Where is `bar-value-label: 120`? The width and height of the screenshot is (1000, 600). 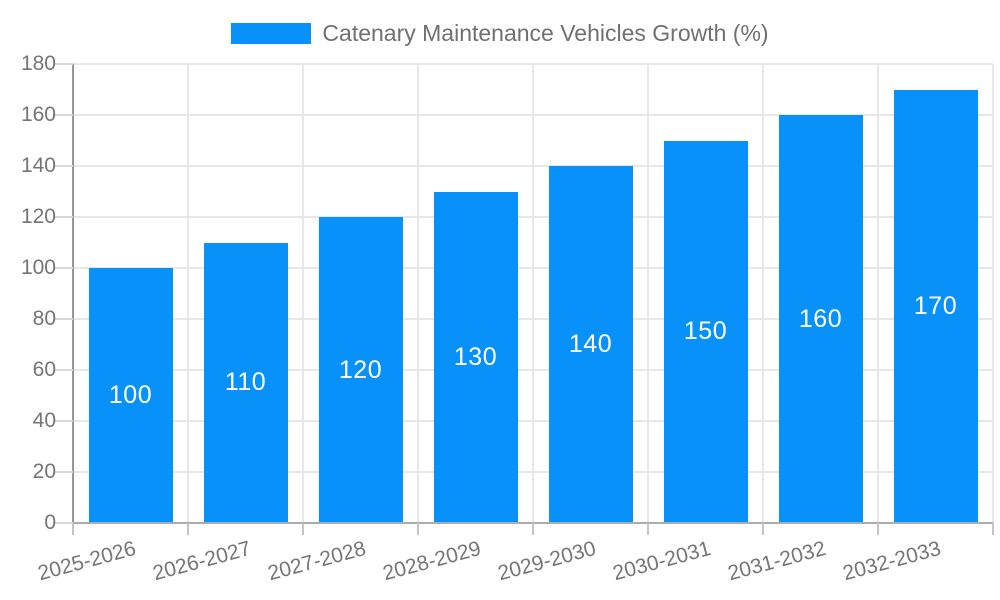 bar-value-label: 120 is located at coordinates (360, 369).